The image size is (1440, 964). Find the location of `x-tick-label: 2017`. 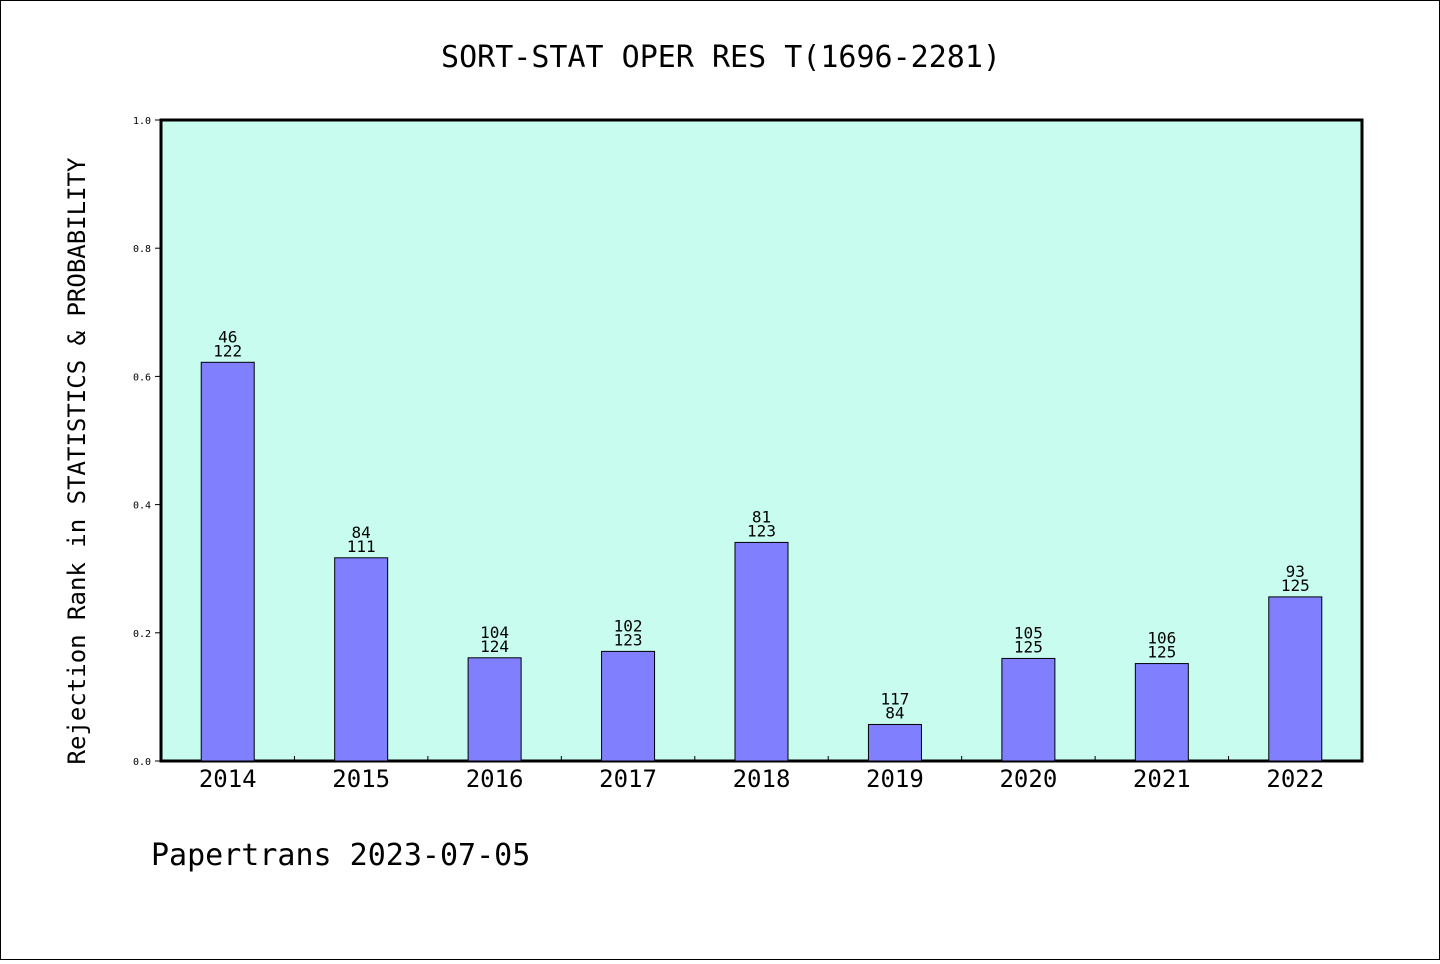

x-tick-label: 2017 is located at coordinates (628, 779).